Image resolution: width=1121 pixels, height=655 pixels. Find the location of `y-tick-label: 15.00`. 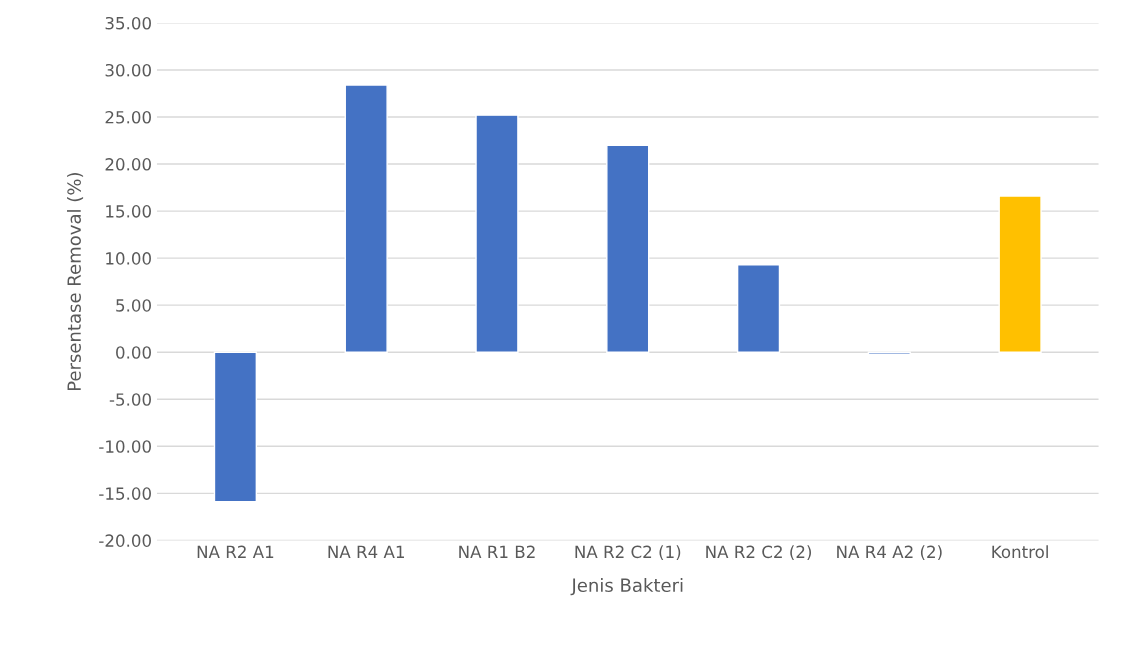

y-tick-label: 15.00 is located at coordinates (128, 211).